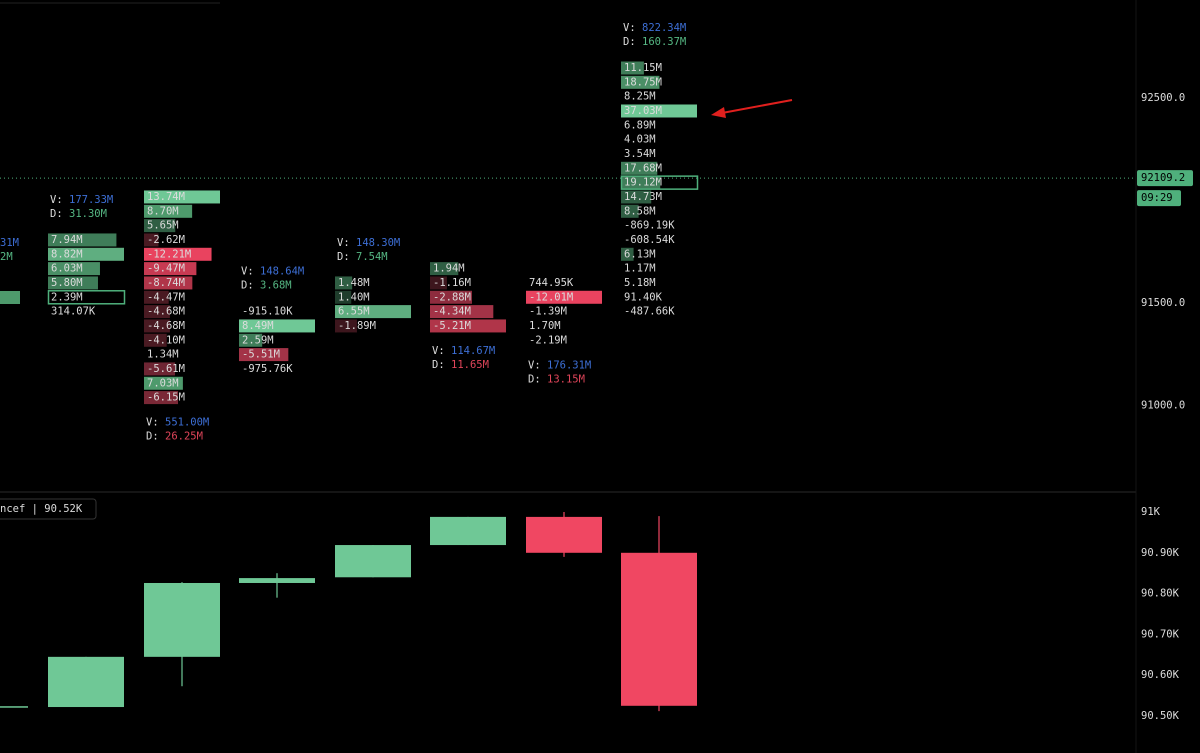  I want to click on cell-label: 1.94M, so click(449, 269).